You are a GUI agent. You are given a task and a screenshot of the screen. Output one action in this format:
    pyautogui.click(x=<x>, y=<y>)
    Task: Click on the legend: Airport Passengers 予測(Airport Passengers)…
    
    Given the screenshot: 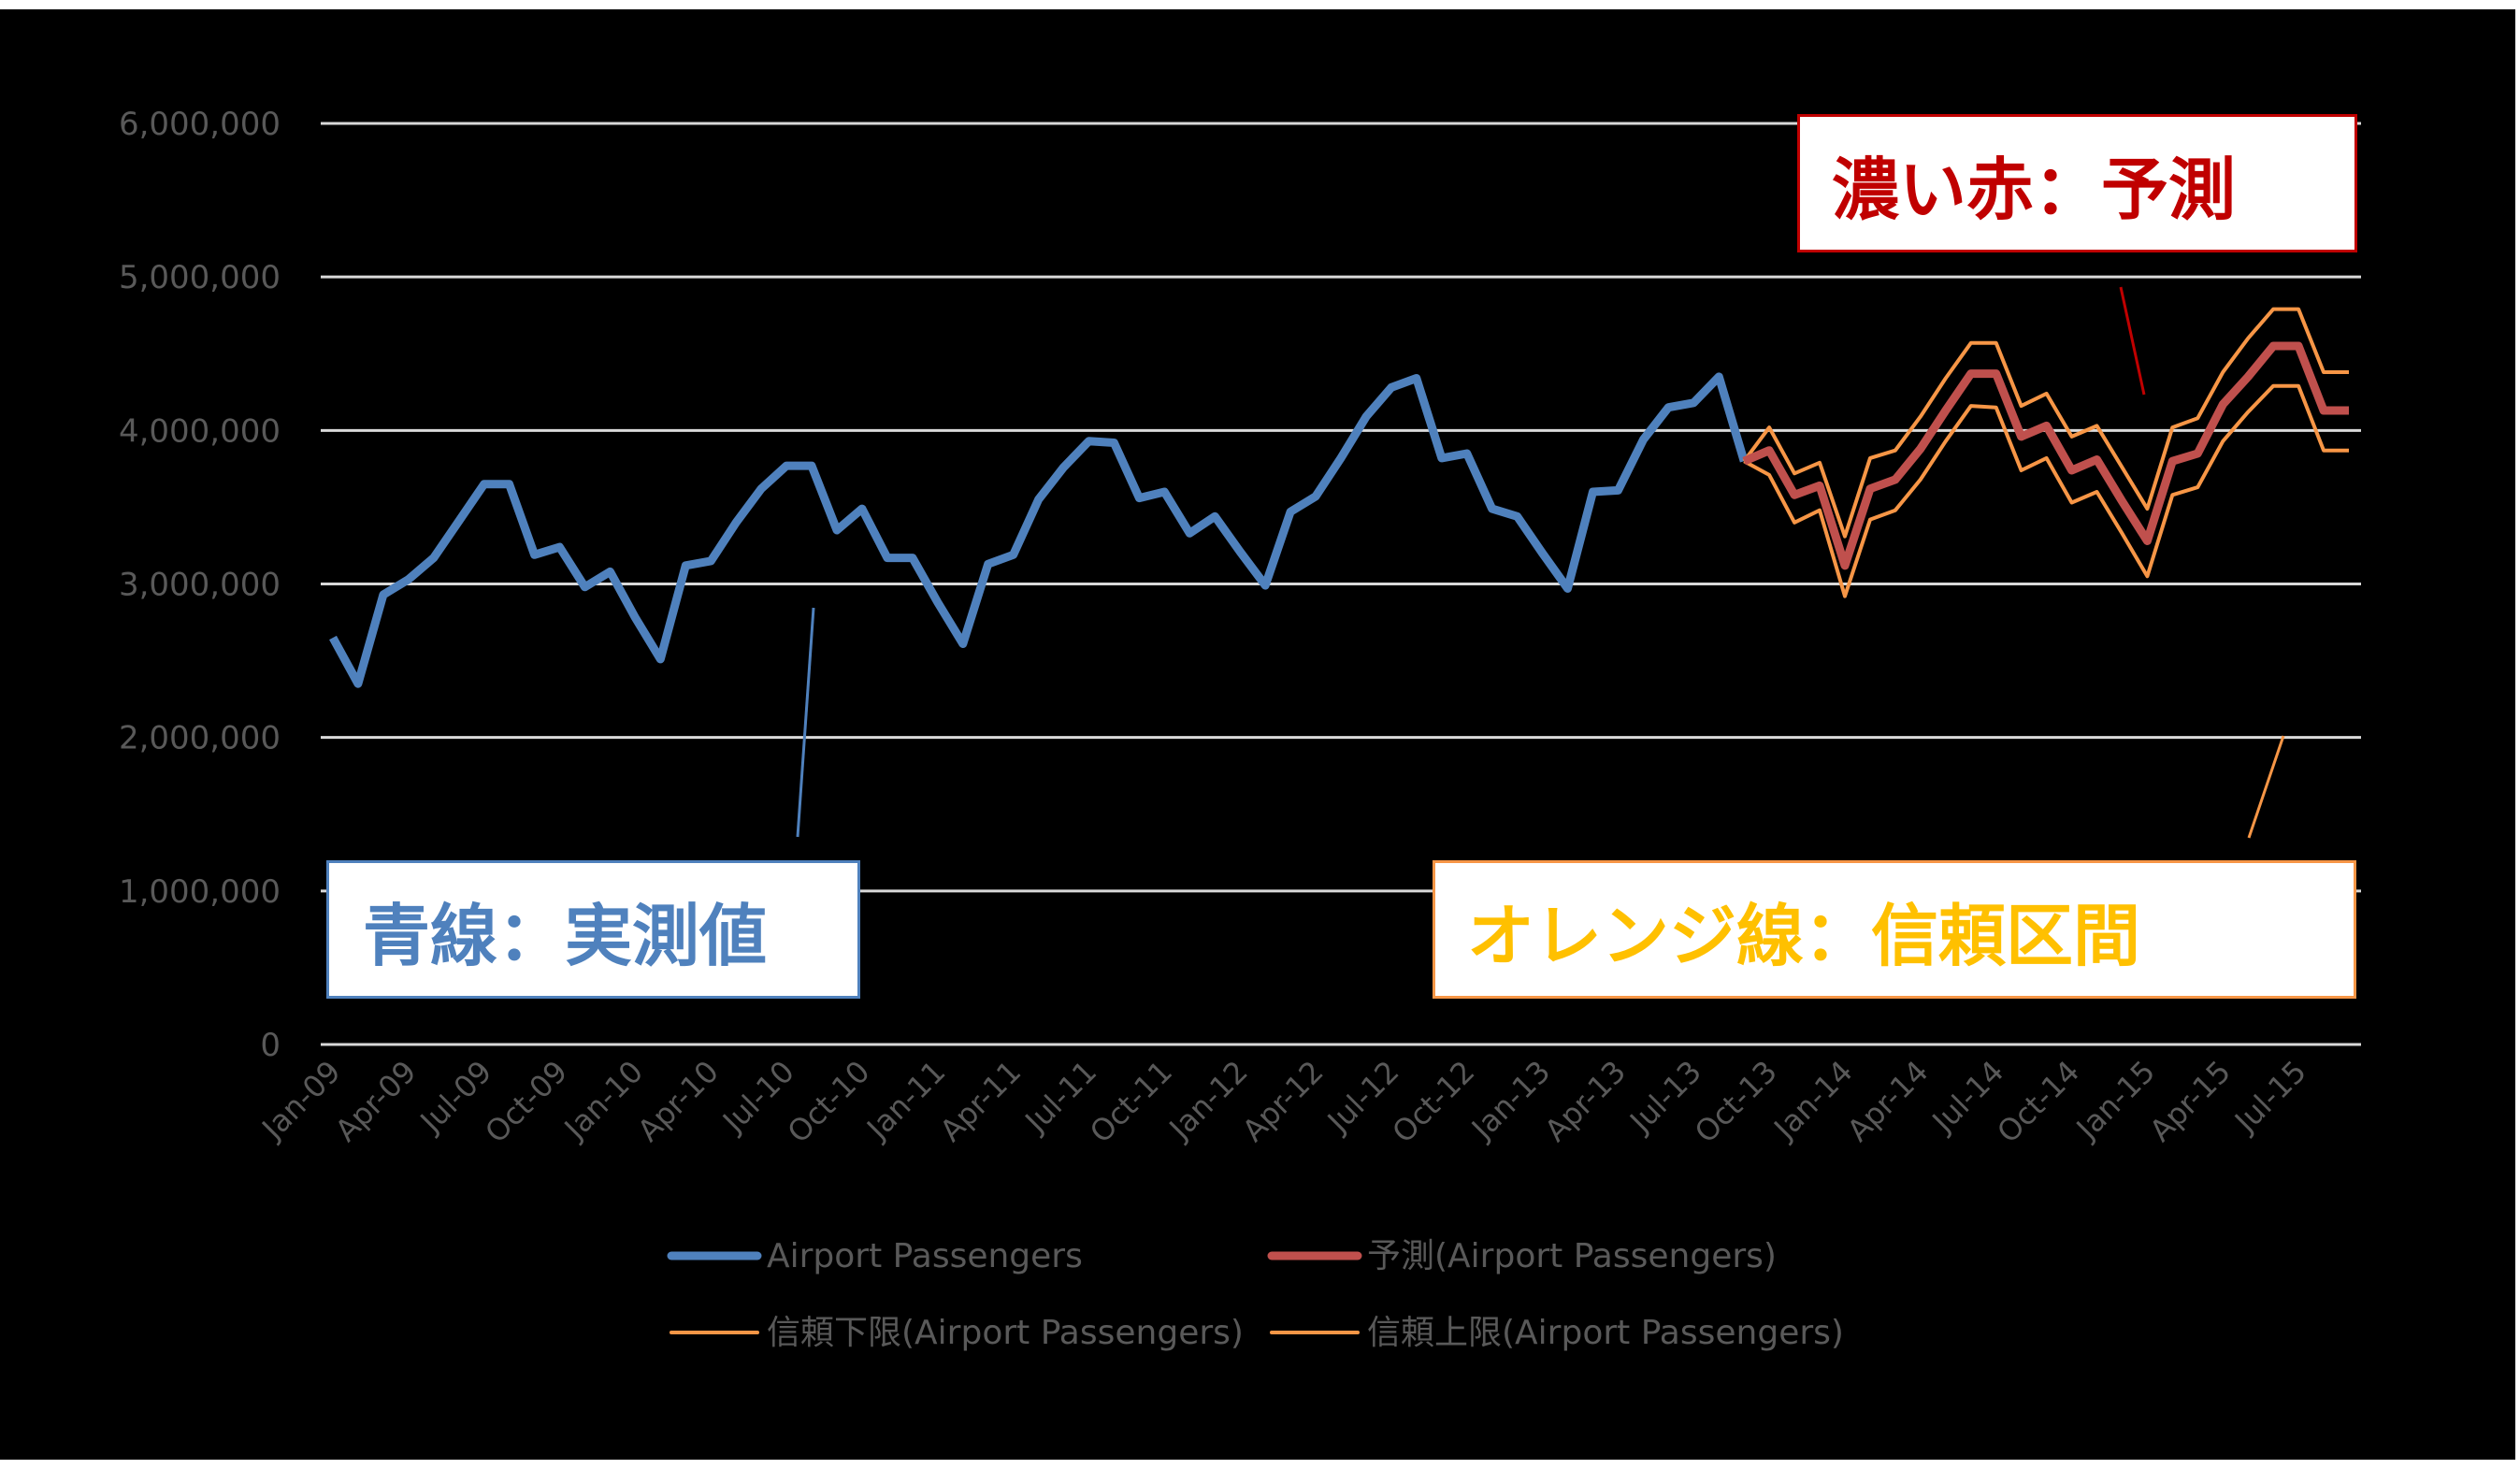 What is the action you would take?
    pyautogui.click(x=1255, y=1294)
    